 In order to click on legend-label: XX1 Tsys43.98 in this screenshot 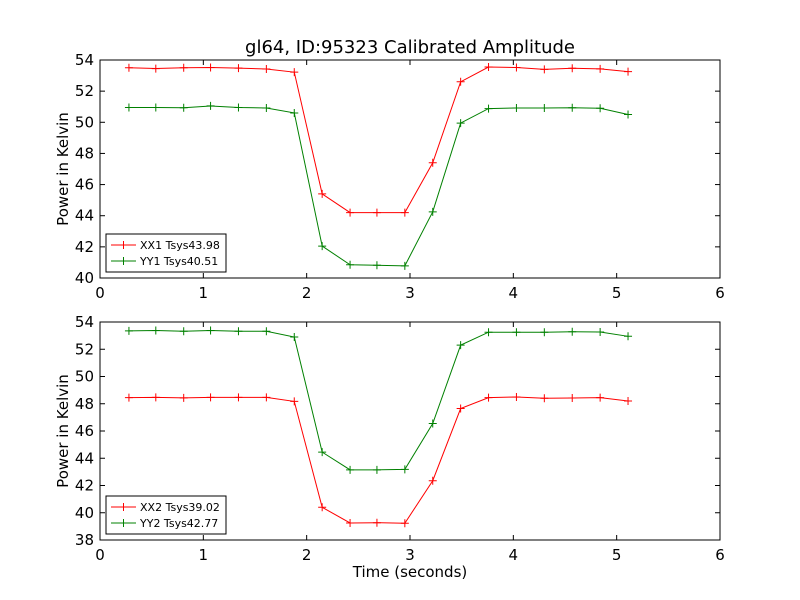, I will do `click(180, 245)`.